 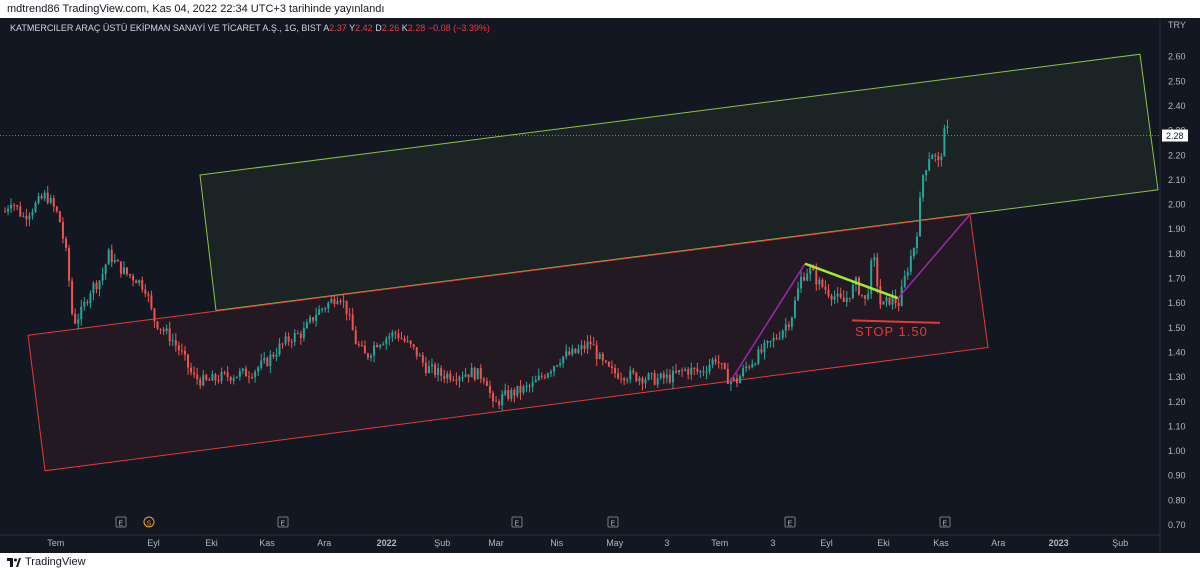 What do you see at coordinates (1175, 136) in the screenshot?
I see `last-price-value: 2.28` at bounding box center [1175, 136].